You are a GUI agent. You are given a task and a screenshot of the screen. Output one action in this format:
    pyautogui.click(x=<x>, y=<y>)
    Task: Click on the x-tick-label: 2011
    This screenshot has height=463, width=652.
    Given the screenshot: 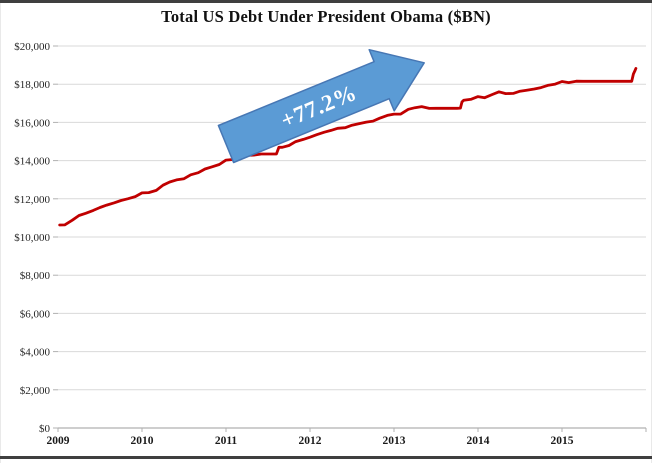 What is the action you would take?
    pyautogui.click(x=226, y=441)
    